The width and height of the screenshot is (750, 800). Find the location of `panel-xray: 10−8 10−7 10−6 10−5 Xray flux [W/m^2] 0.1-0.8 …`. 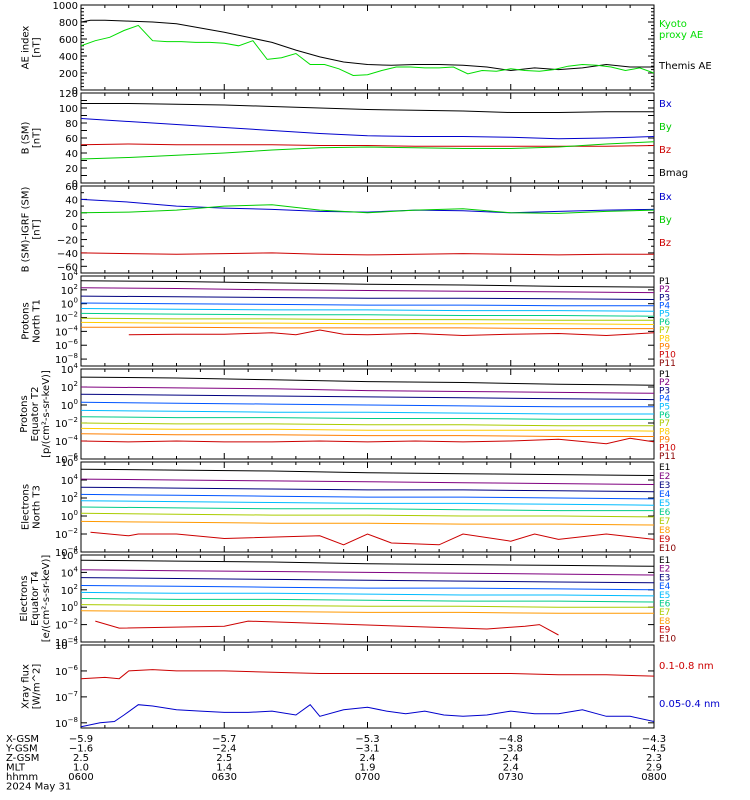

panel-xray: 10−8 10−7 10−6 10−5 Xray flux [W/m^2] 0.1-0.8 … is located at coordinates (371, 684).